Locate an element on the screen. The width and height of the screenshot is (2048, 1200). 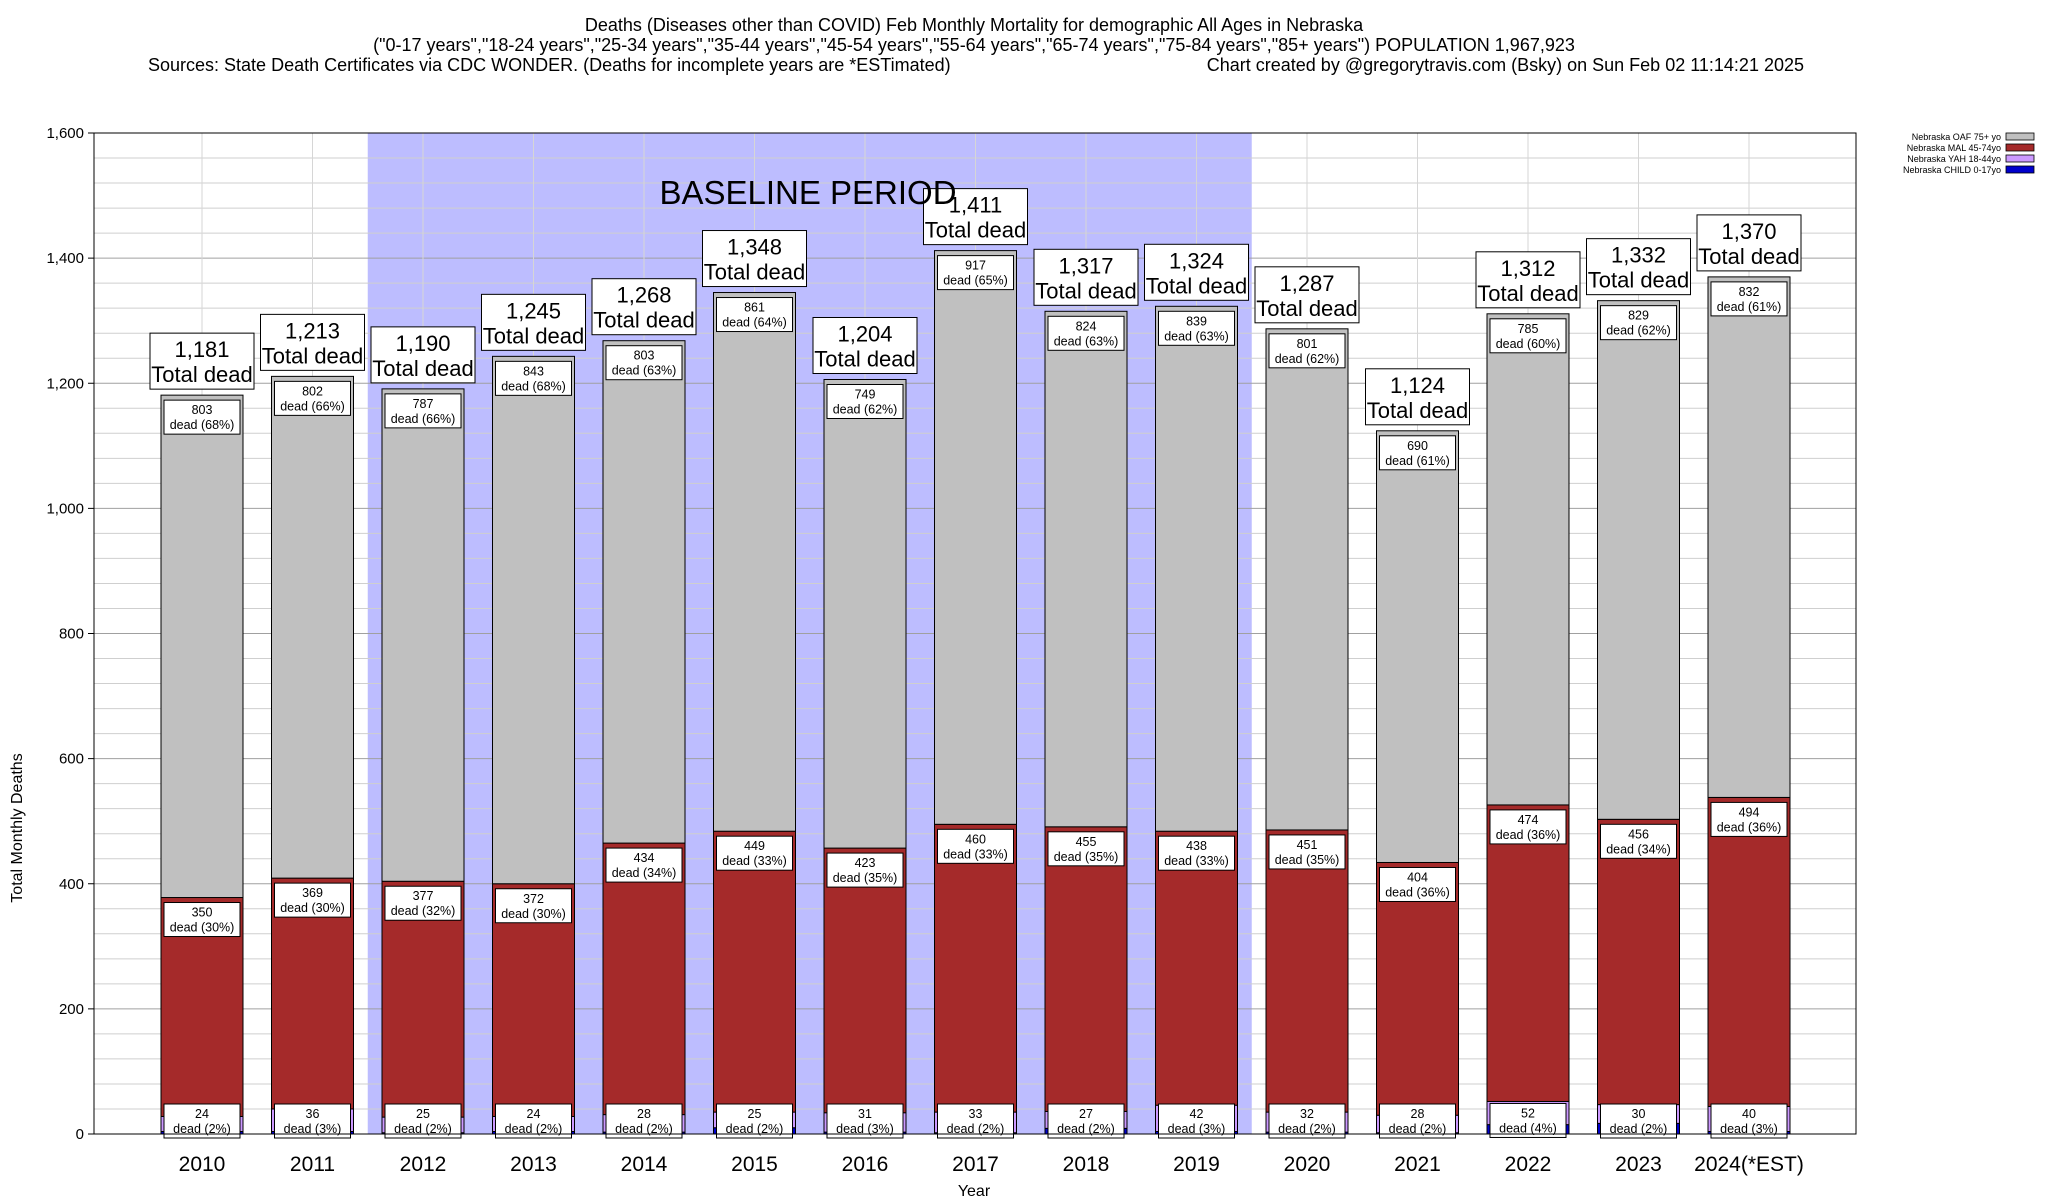
segment-value-label-yah: 30 is located at coordinates (1639, 1114).